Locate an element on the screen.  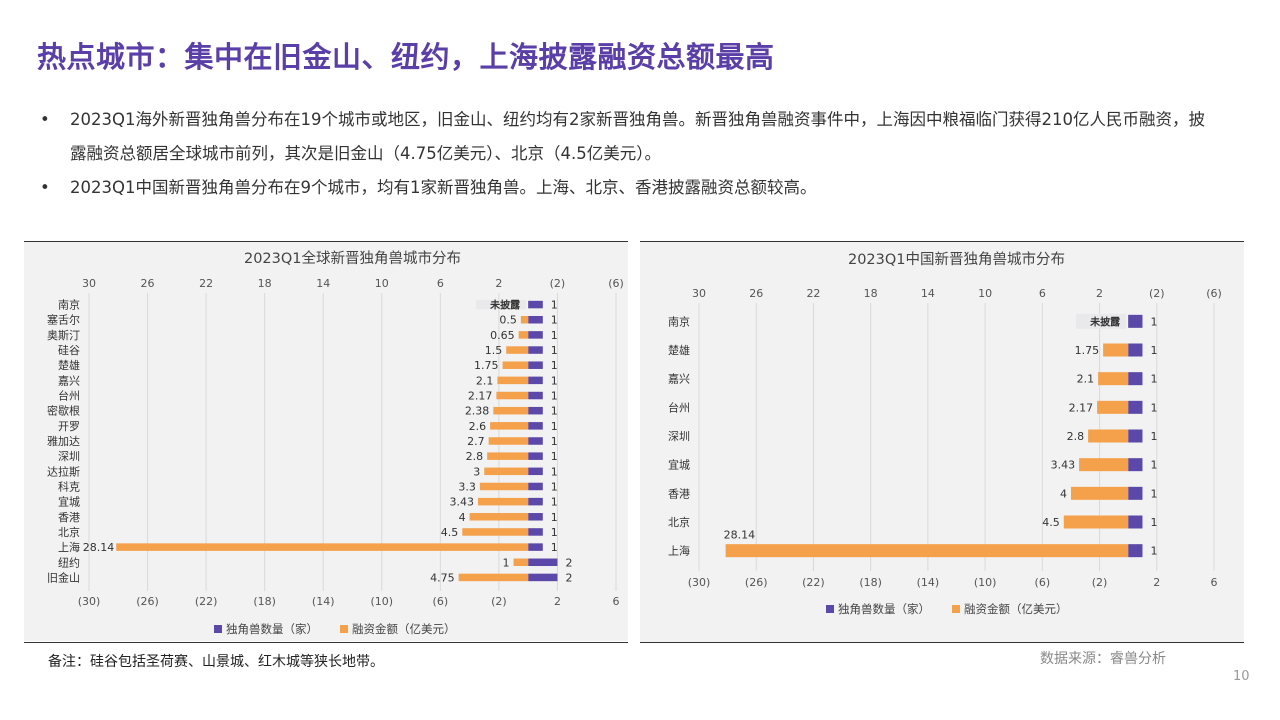
category-label: 南京 is located at coordinates (679, 321).